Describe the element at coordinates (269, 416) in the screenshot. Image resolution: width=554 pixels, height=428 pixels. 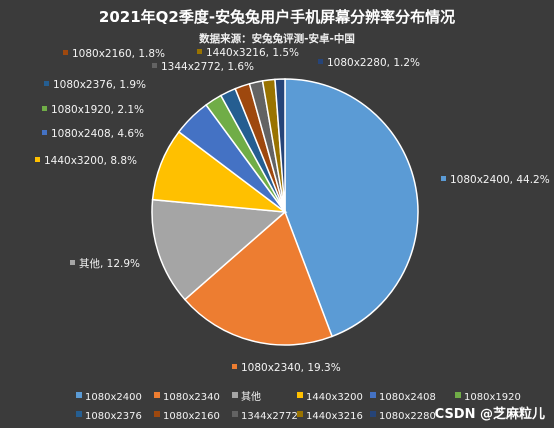
I see `legend-label: 1344x2772` at that location.